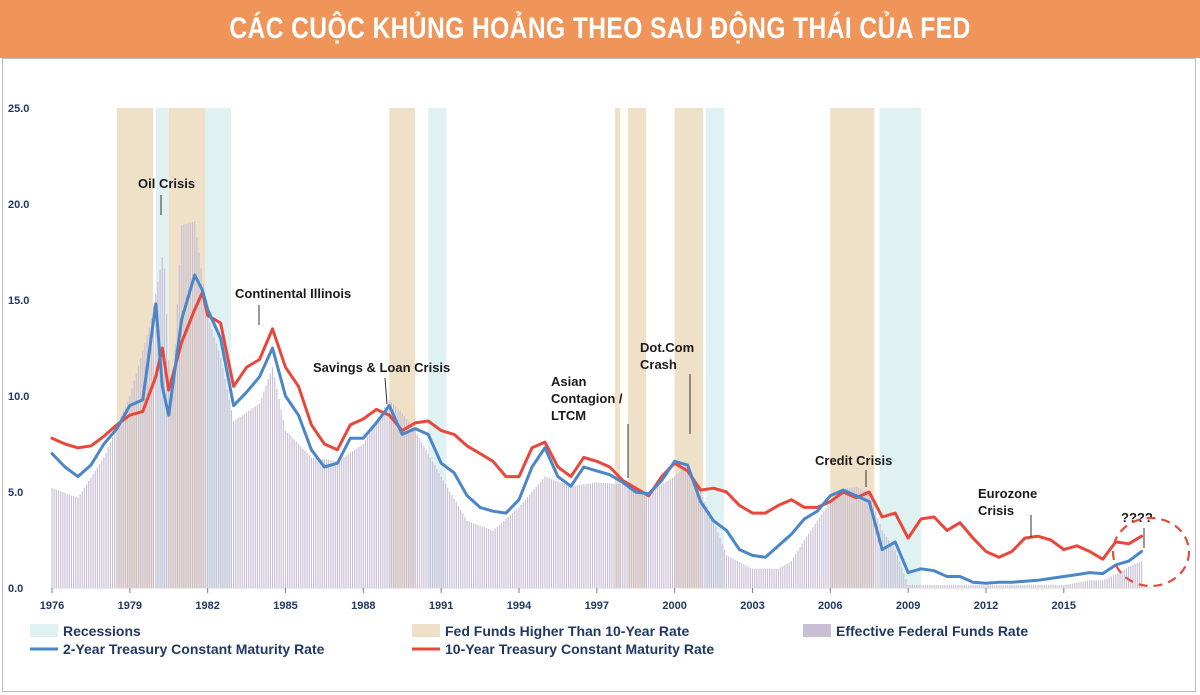 This screenshot has width=1200, height=695. Describe the element at coordinates (52, 606) in the screenshot. I see `x-tick-label: 1976` at that location.